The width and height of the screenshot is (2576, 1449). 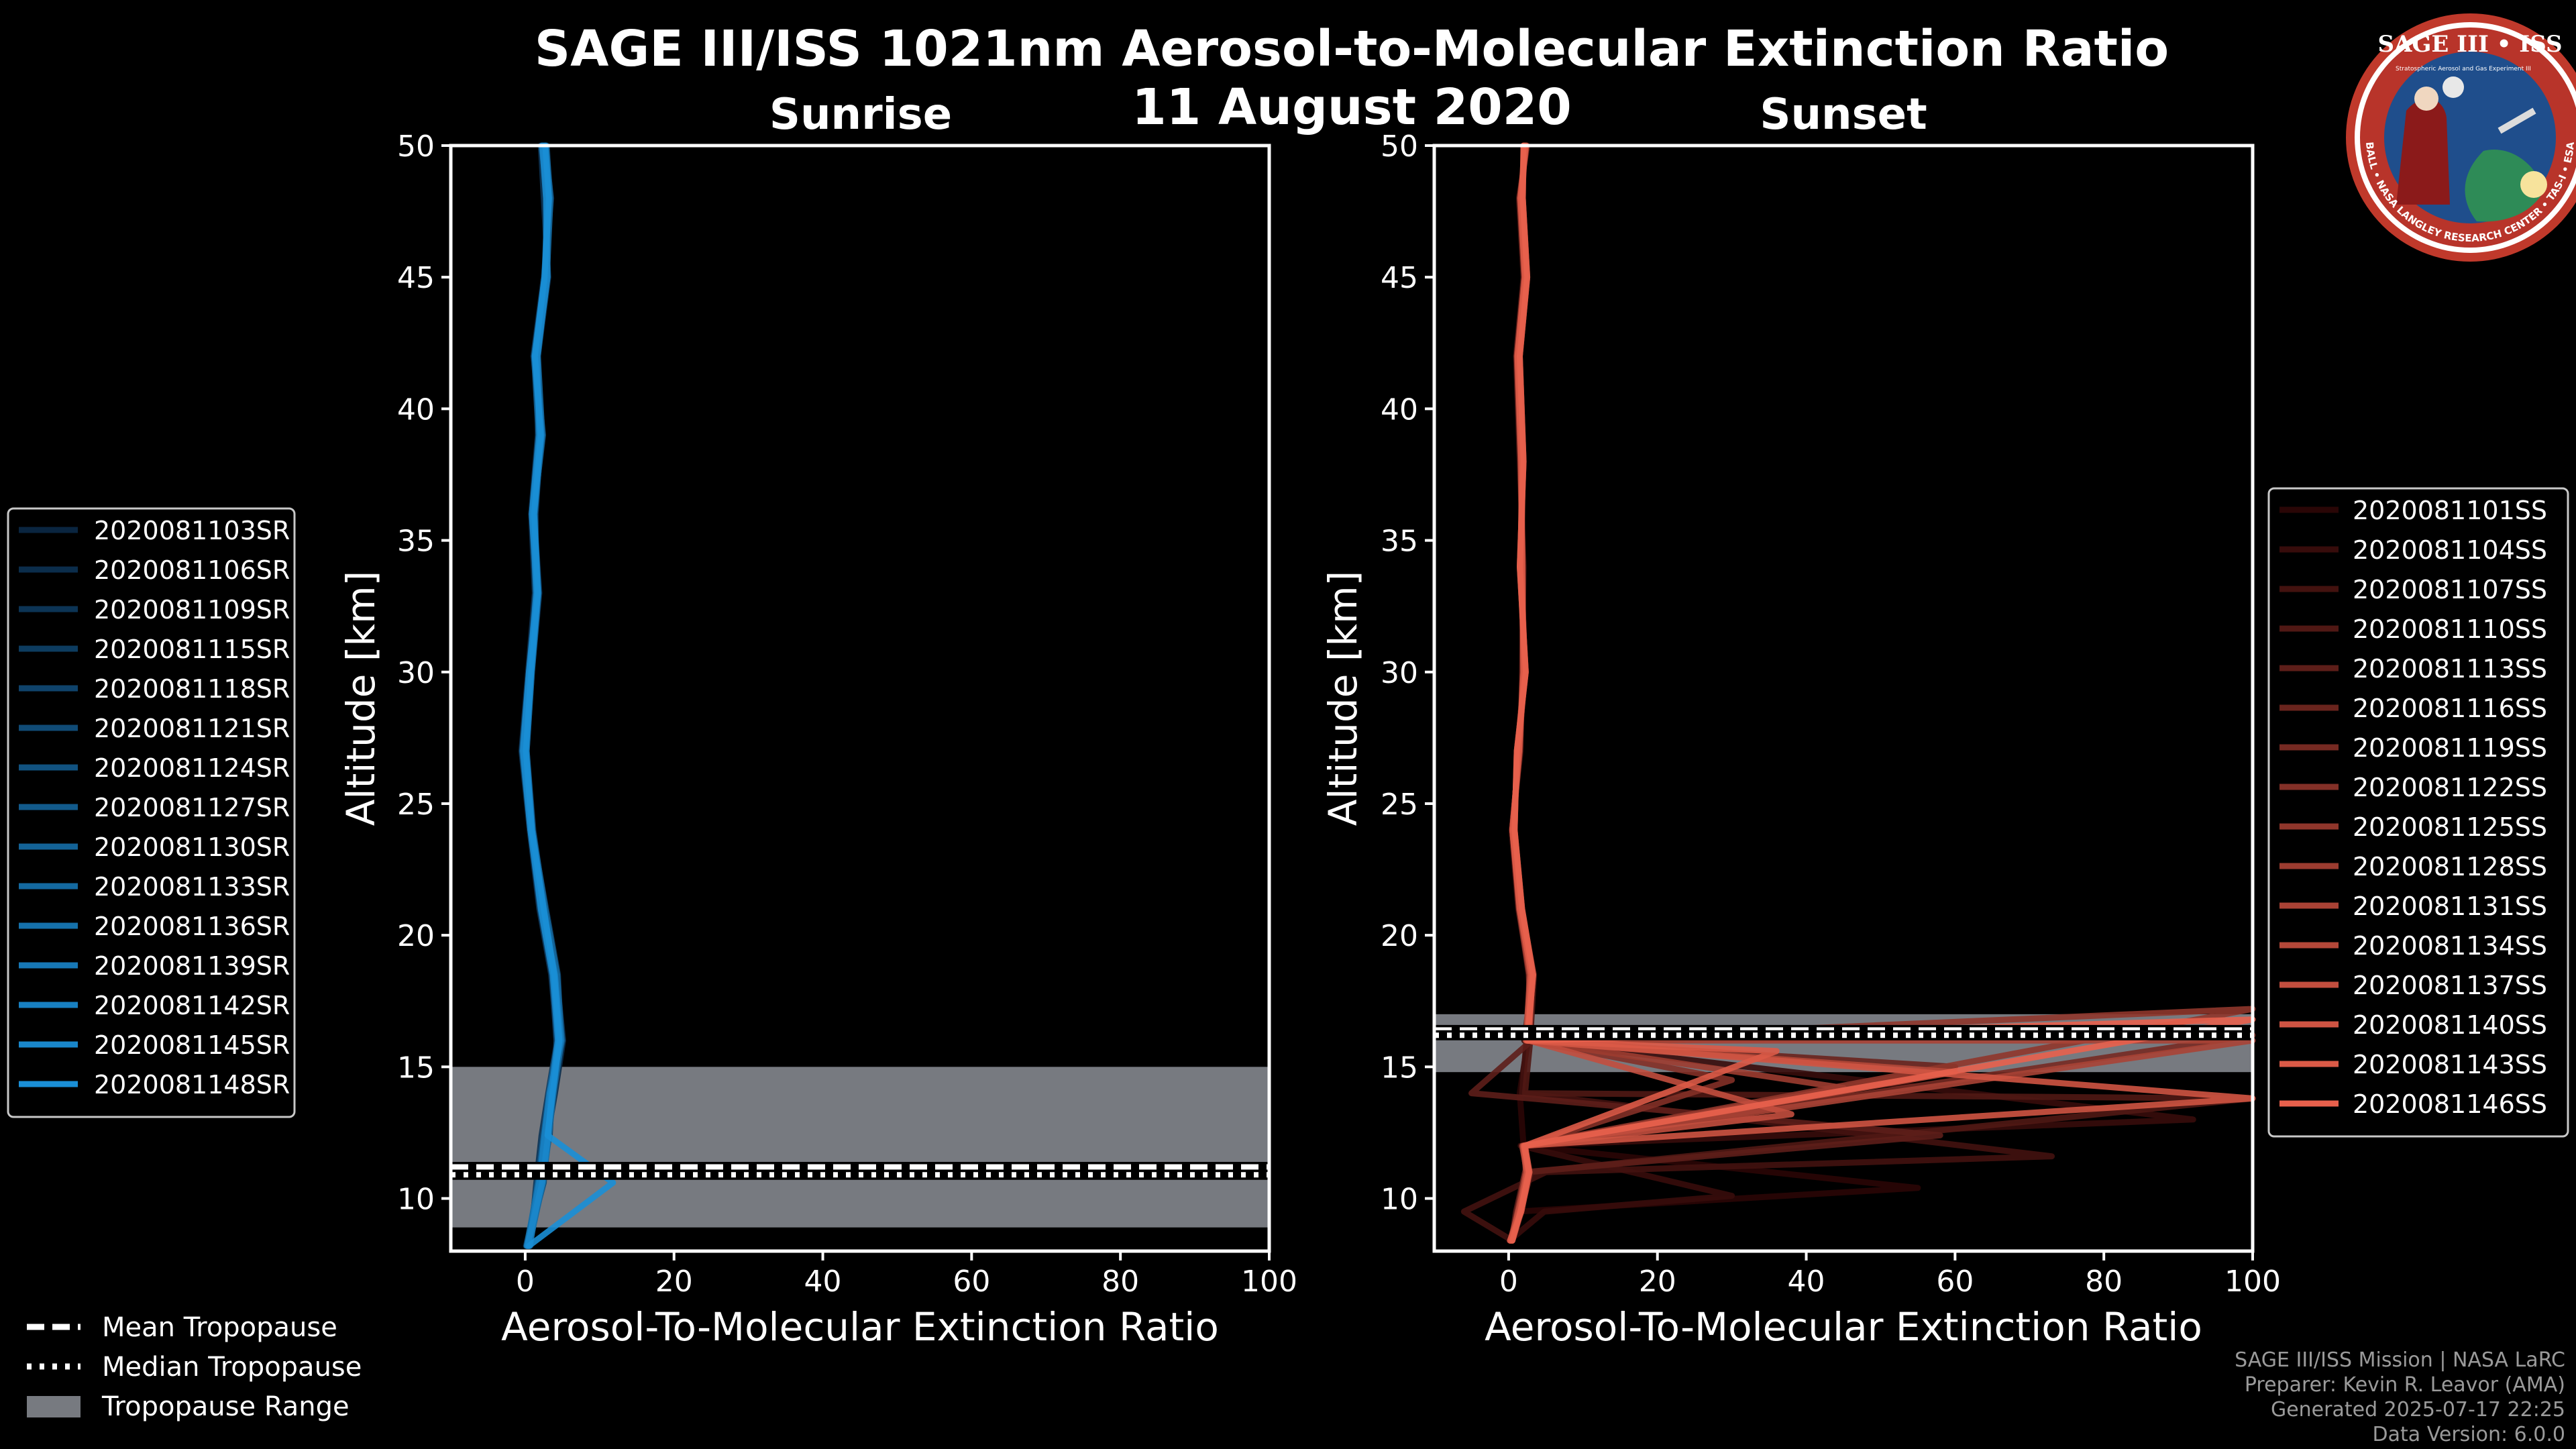 What do you see at coordinates (2423, 151) in the screenshot?
I see `logo-figure-icon` at bounding box center [2423, 151].